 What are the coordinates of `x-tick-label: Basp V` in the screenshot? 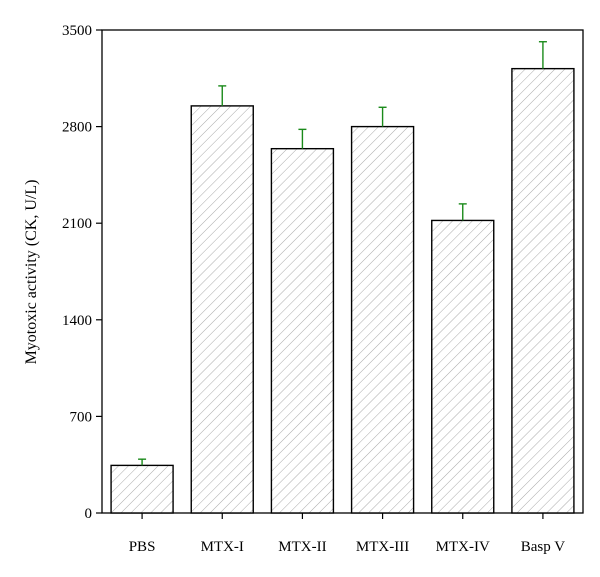 It's located at (543, 547).